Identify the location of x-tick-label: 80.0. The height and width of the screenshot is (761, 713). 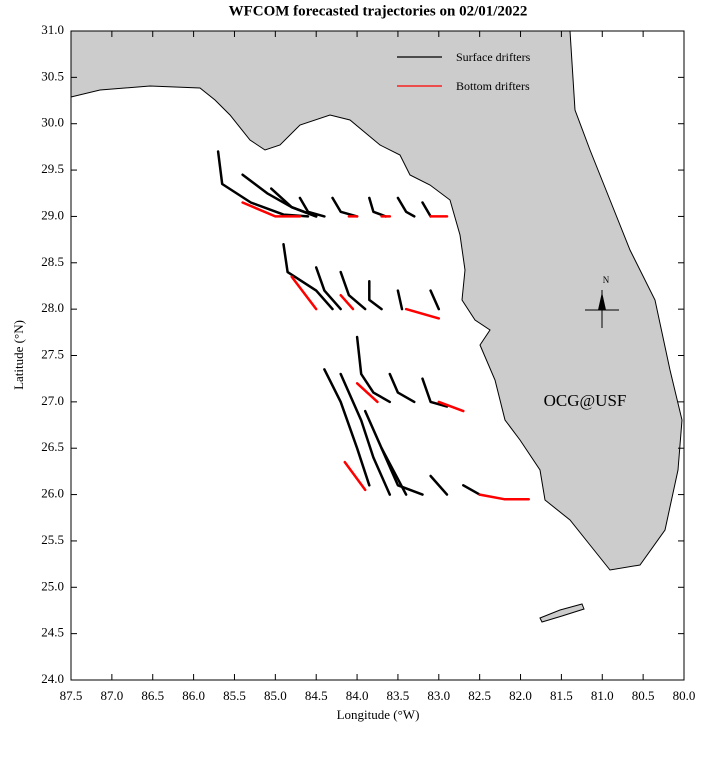
(684, 695).